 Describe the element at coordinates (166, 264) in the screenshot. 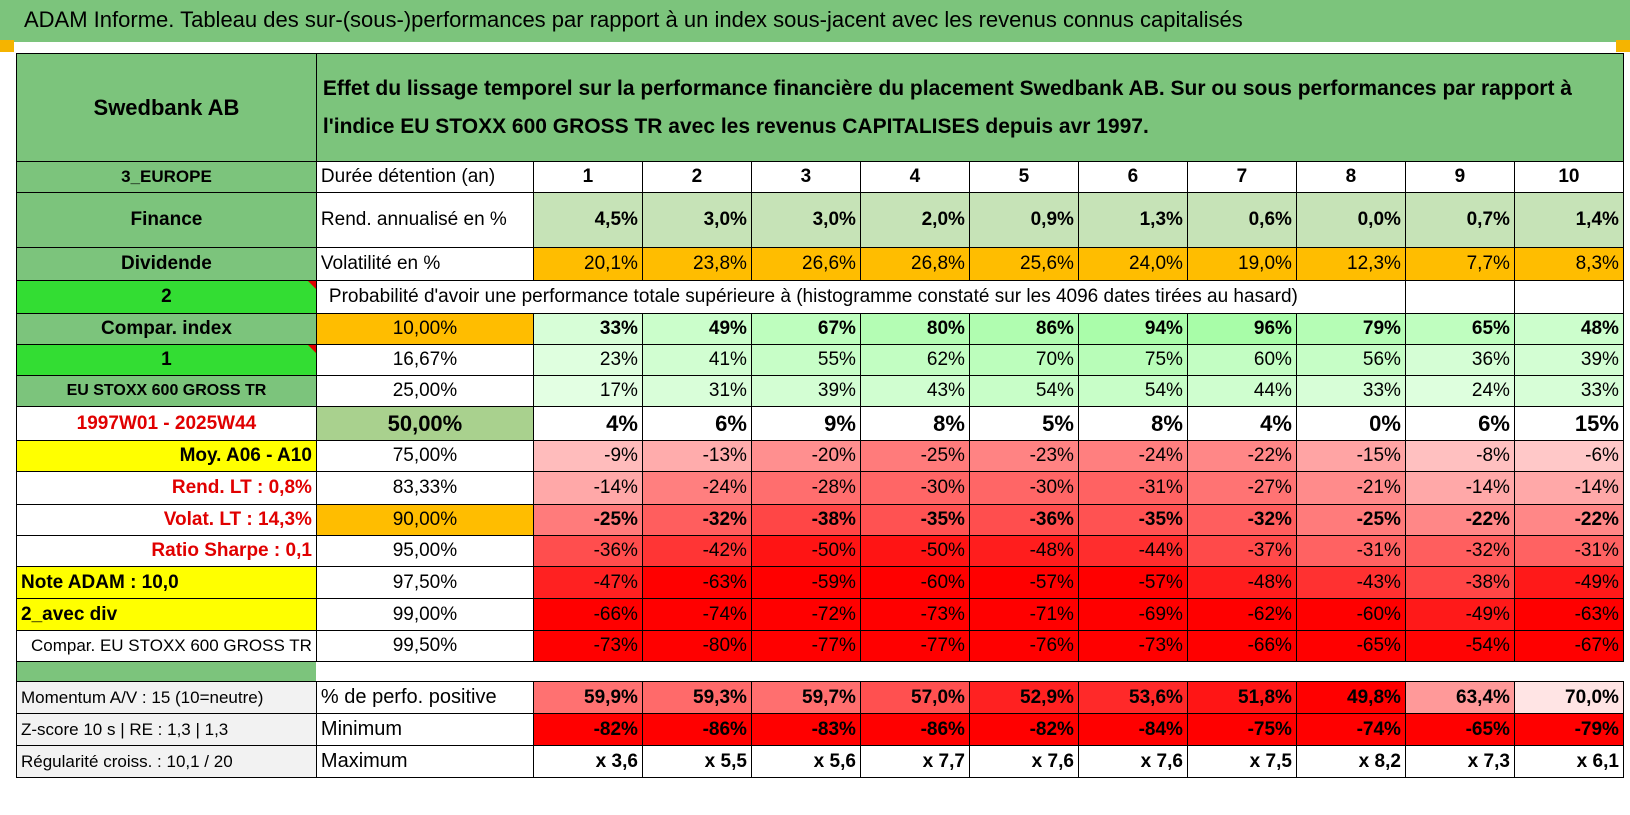

I see `type-label: Dividende` at that location.